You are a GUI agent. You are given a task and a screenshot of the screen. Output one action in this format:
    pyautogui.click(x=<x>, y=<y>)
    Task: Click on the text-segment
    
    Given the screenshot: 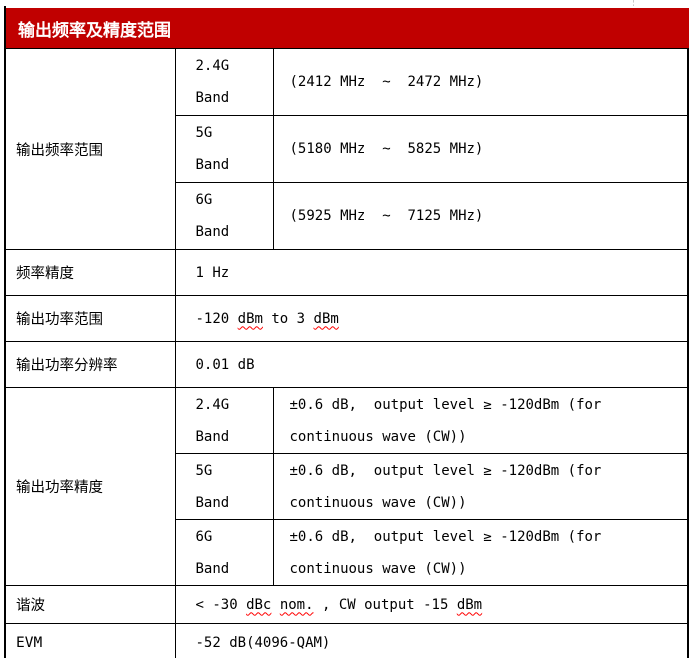 What is the action you would take?
    pyautogui.click(x=275, y=605)
    